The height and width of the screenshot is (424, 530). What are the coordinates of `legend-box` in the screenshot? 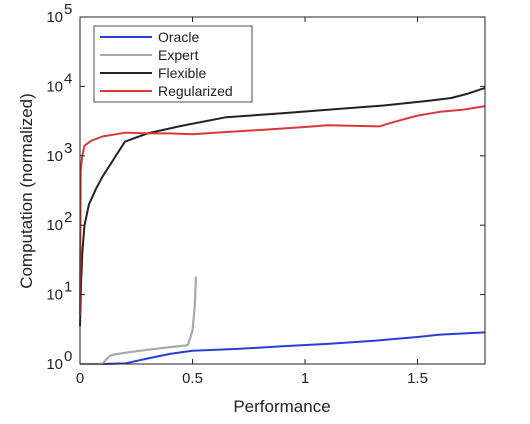 It's located at (173, 64).